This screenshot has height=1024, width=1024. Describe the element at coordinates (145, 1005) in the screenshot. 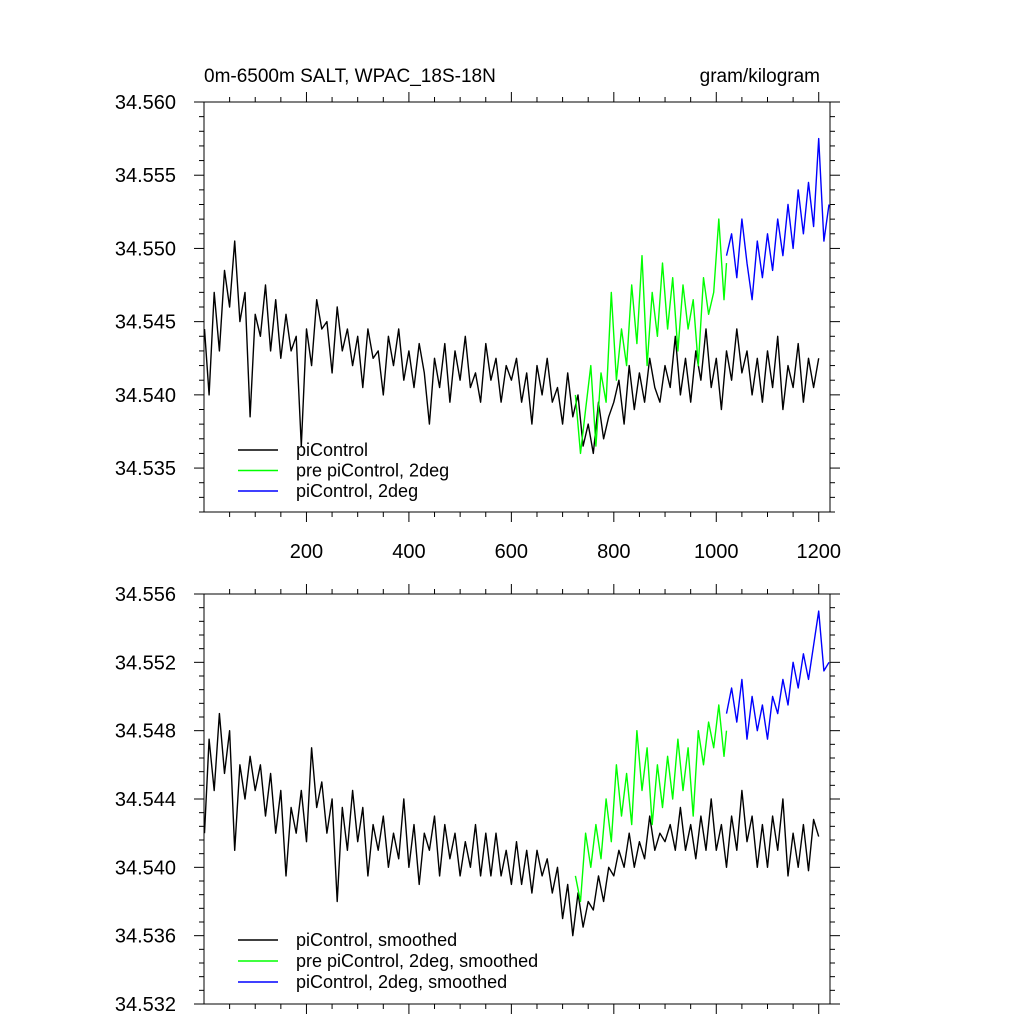

I see `y-tick-label: 34.532` at that location.